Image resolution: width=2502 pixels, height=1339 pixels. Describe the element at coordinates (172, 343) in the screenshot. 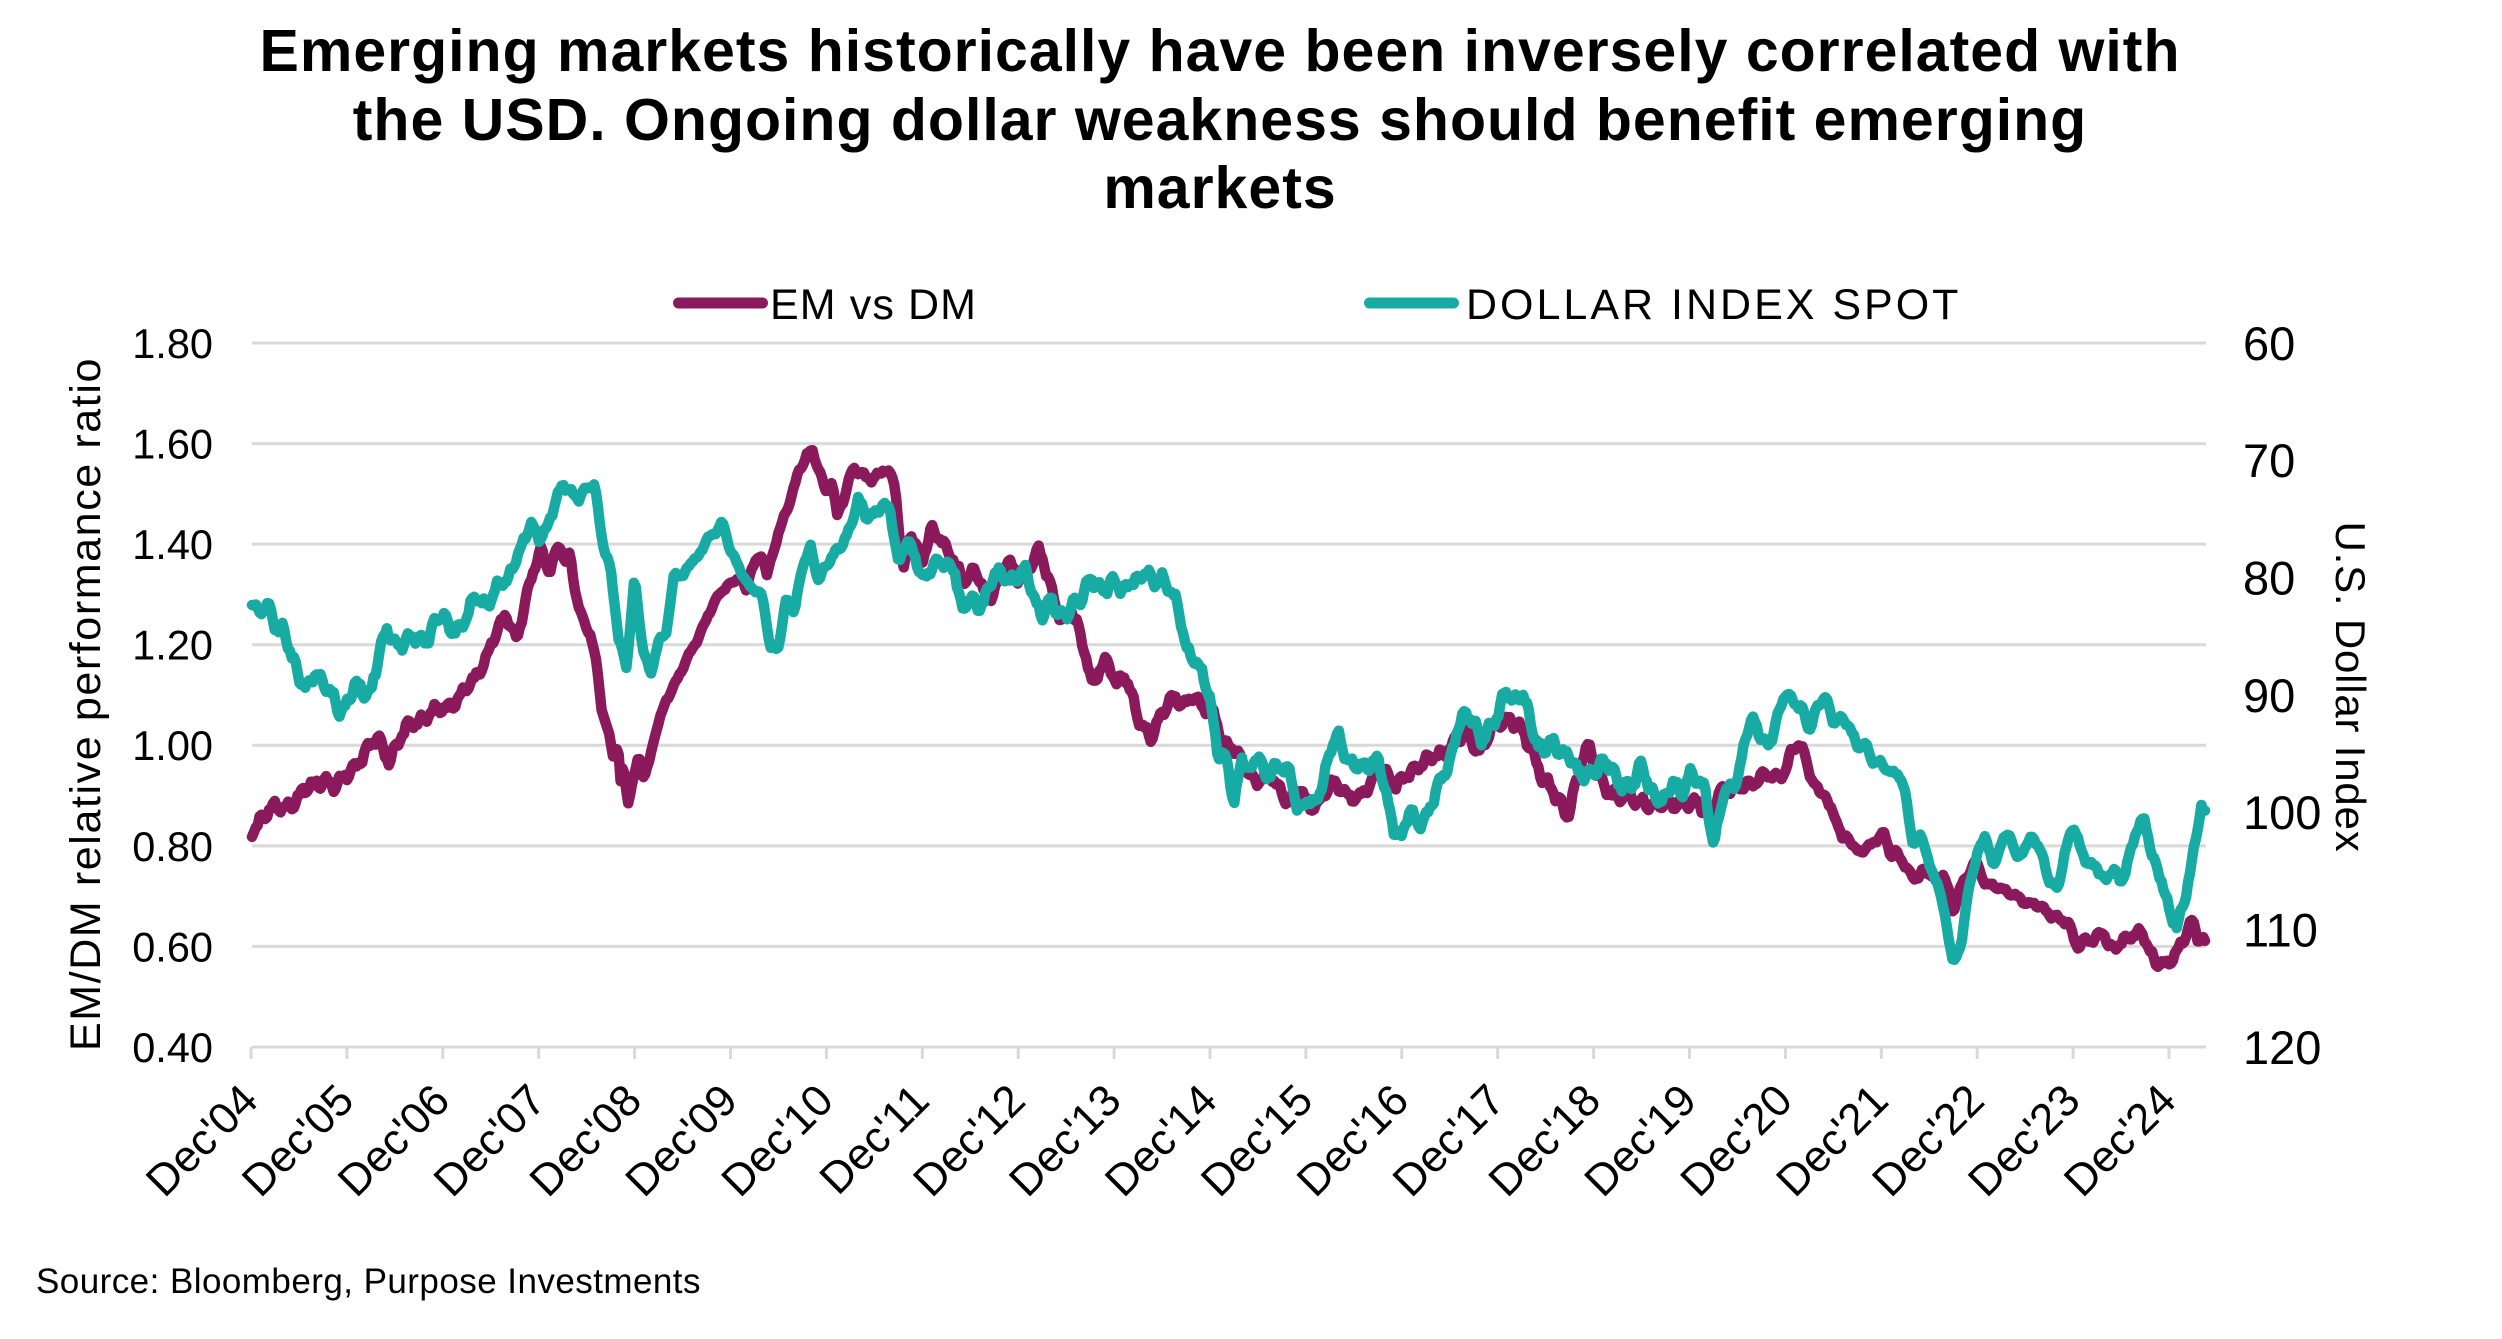

I see `svg-text: 1.80` at that location.